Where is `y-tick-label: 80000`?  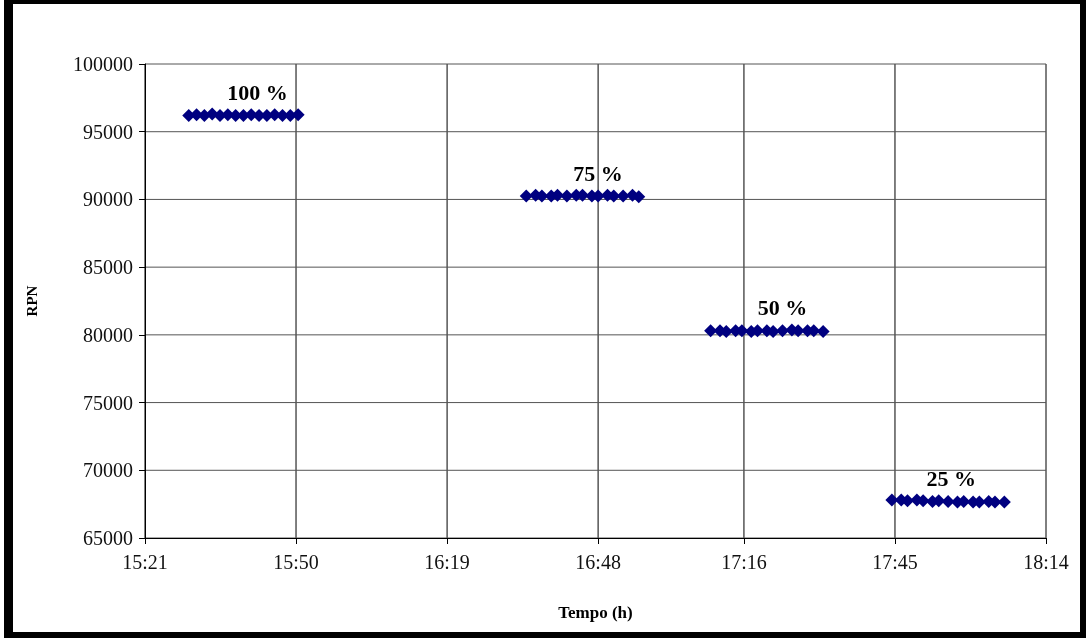
y-tick-label: 80000 is located at coordinates (108, 334).